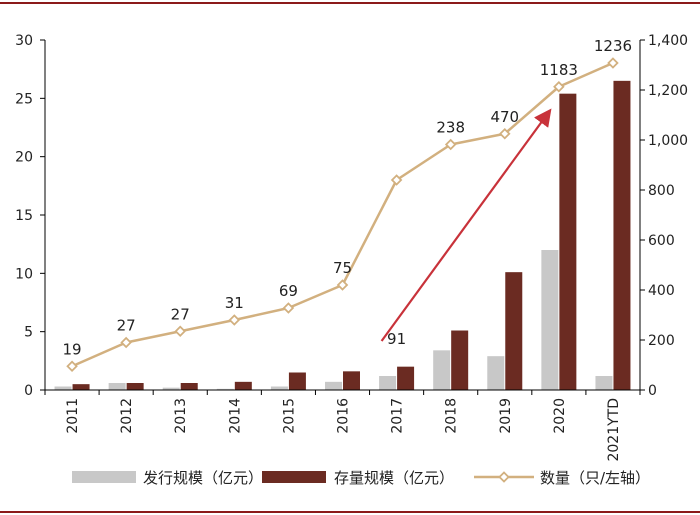 The width and height of the screenshot is (700, 515). I want to click on bar-issuance-2014, so click(225, 389).